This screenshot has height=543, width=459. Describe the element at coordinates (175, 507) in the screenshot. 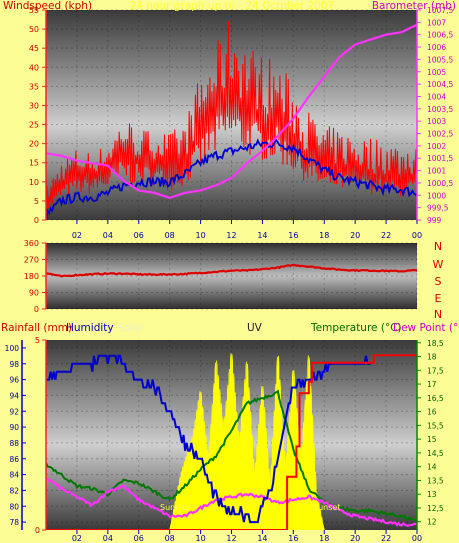

I see `sunrise-label: Sunrise` at that location.